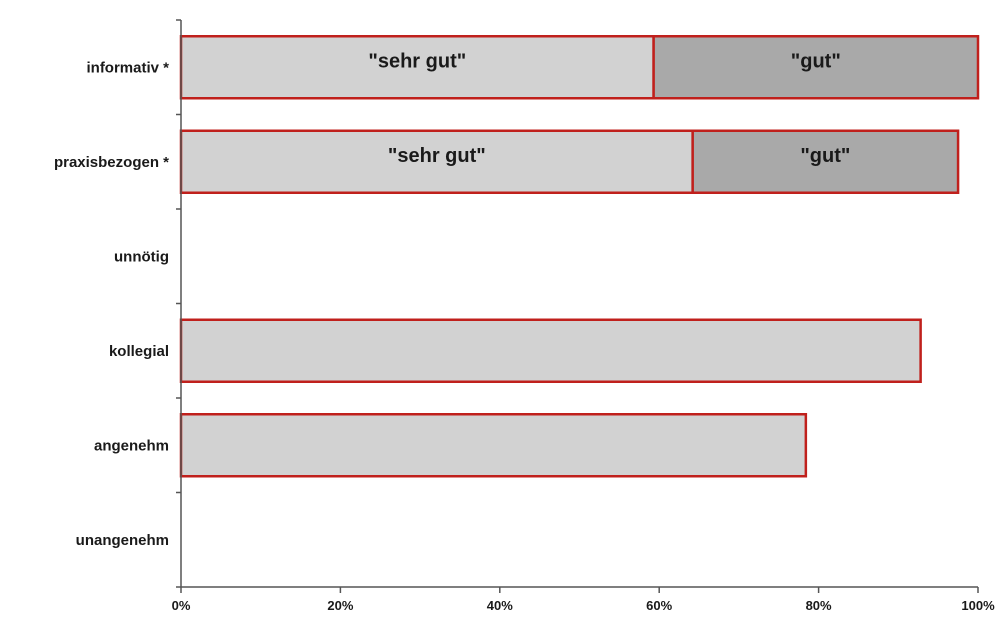 The image size is (1005, 617). What do you see at coordinates (127, 67) in the screenshot?
I see `category-label: informativ *` at bounding box center [127, 67].